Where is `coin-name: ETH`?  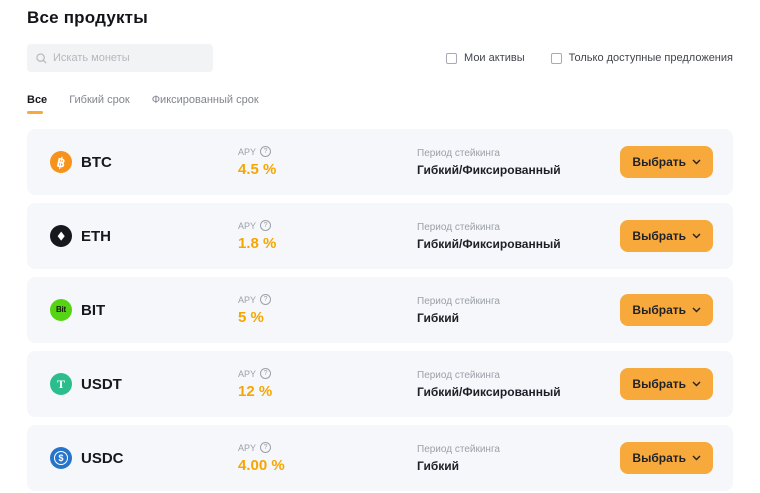
coin-name: ETH is located at coordinates (96, 236).